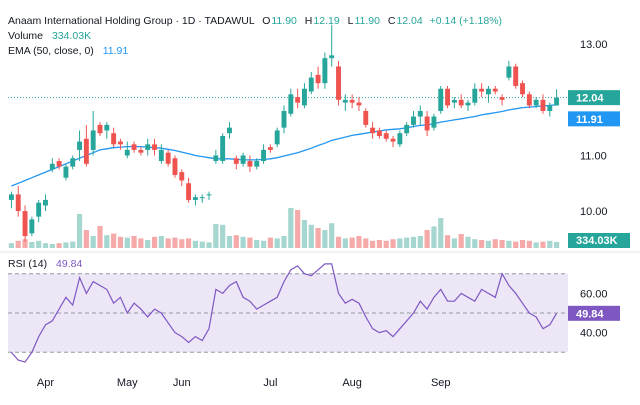 This screenshot has height=405, width=640. I want to click on ohlc-close: C12.04, so click(405, 21).